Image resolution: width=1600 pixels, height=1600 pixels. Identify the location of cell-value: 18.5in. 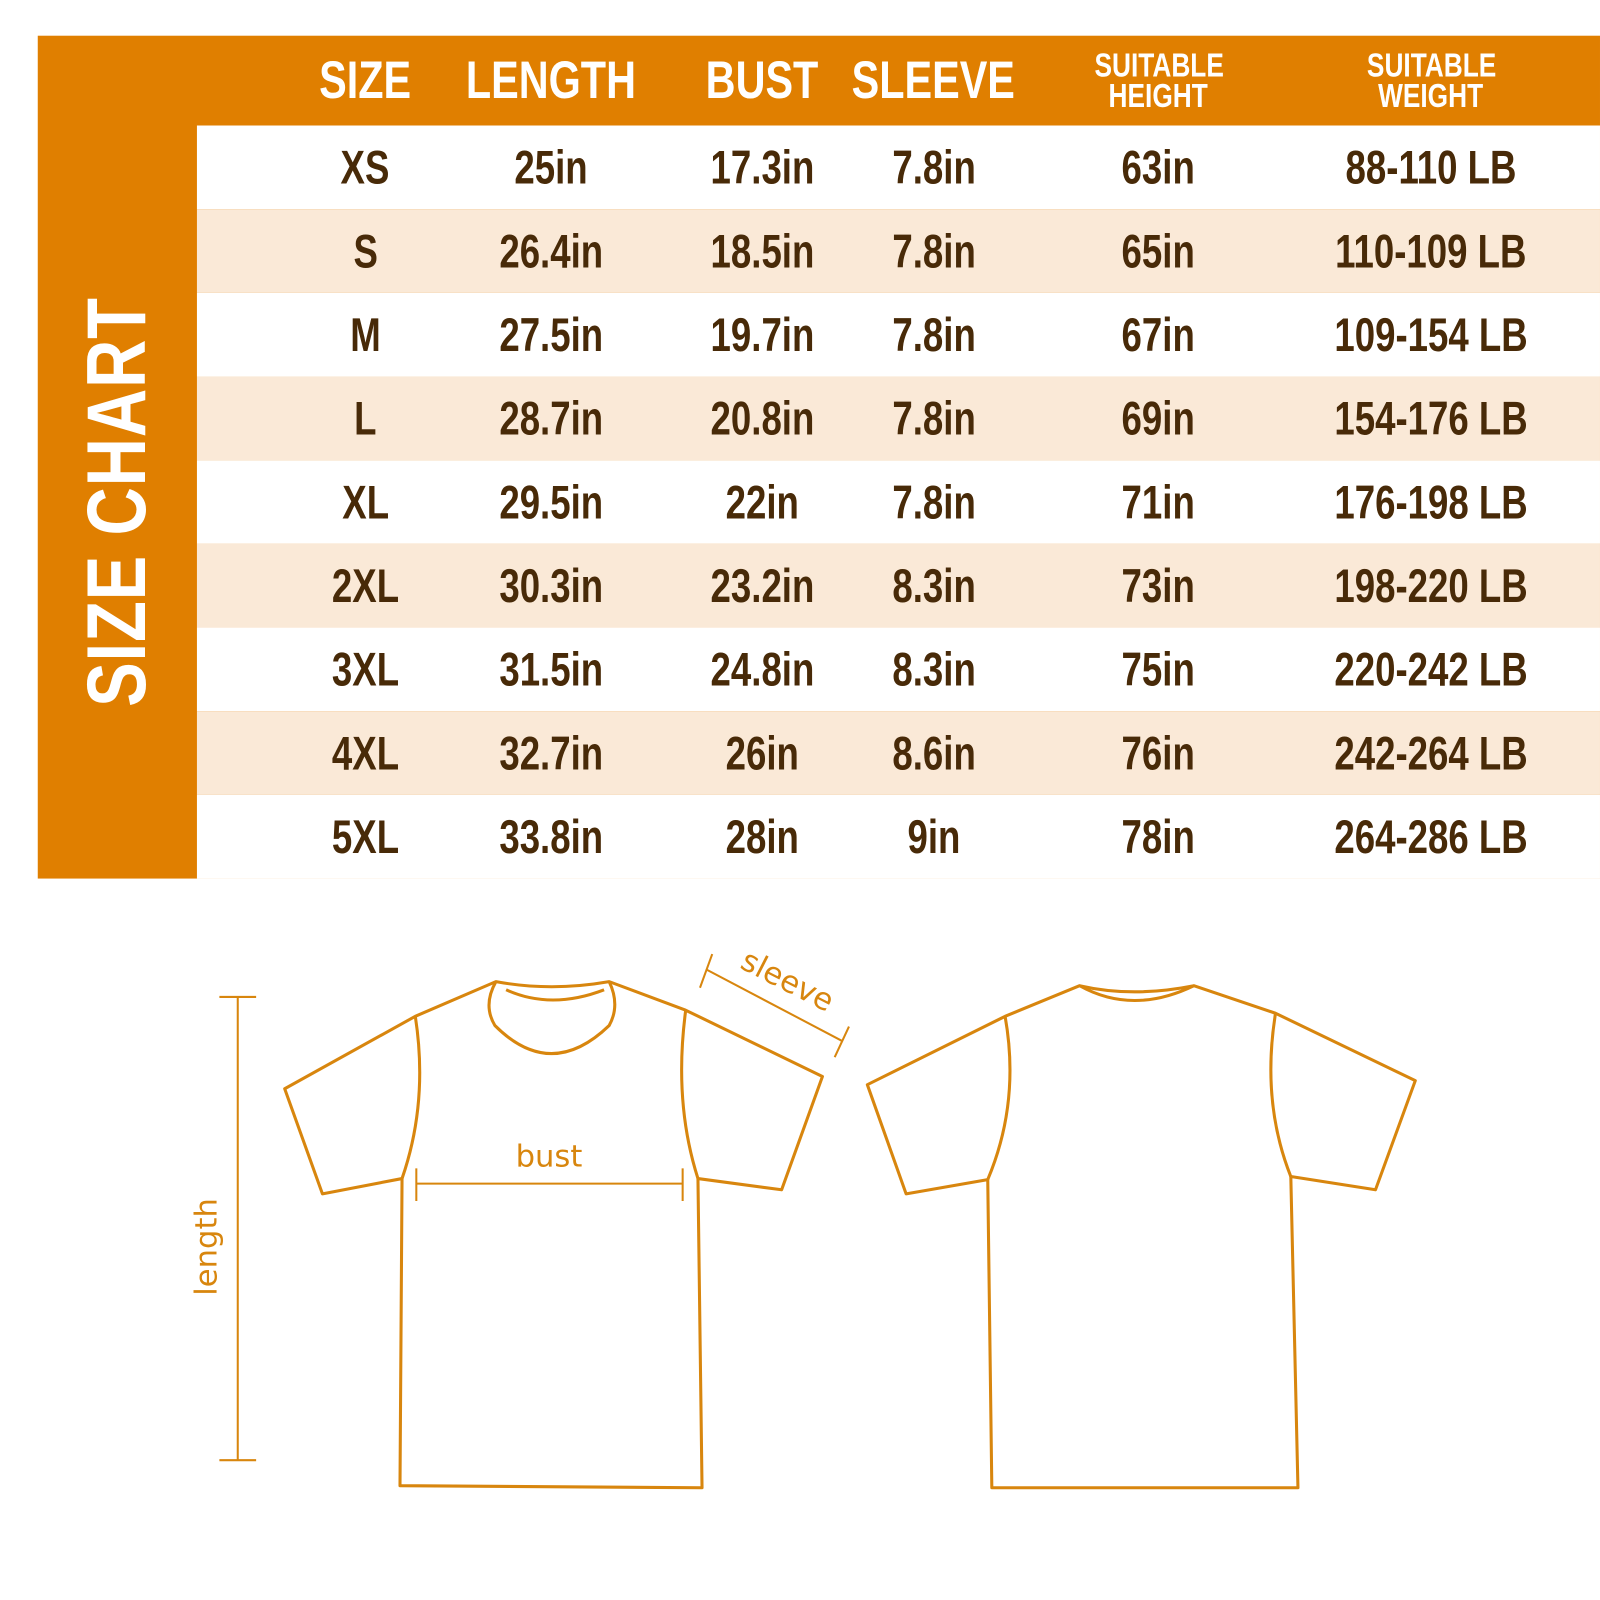
(762, 251).